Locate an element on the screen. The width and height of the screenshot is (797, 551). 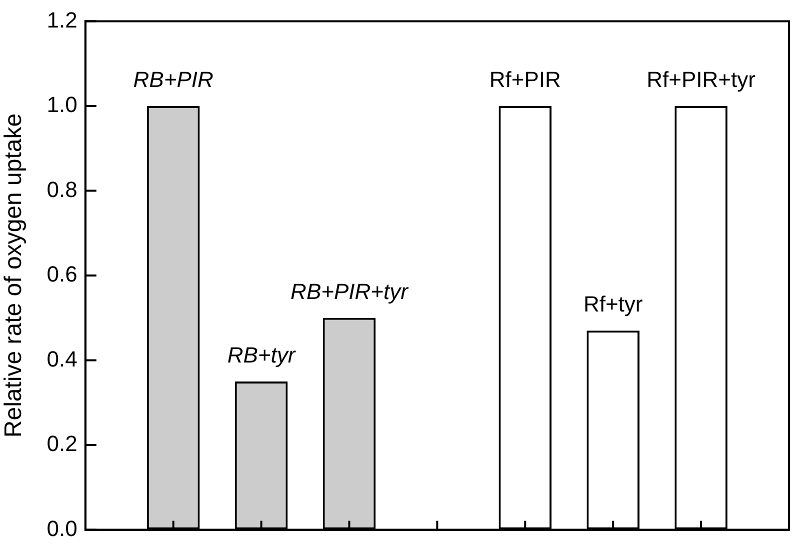
y-tick-label: 0.0 is located at coordinates (62, 528).